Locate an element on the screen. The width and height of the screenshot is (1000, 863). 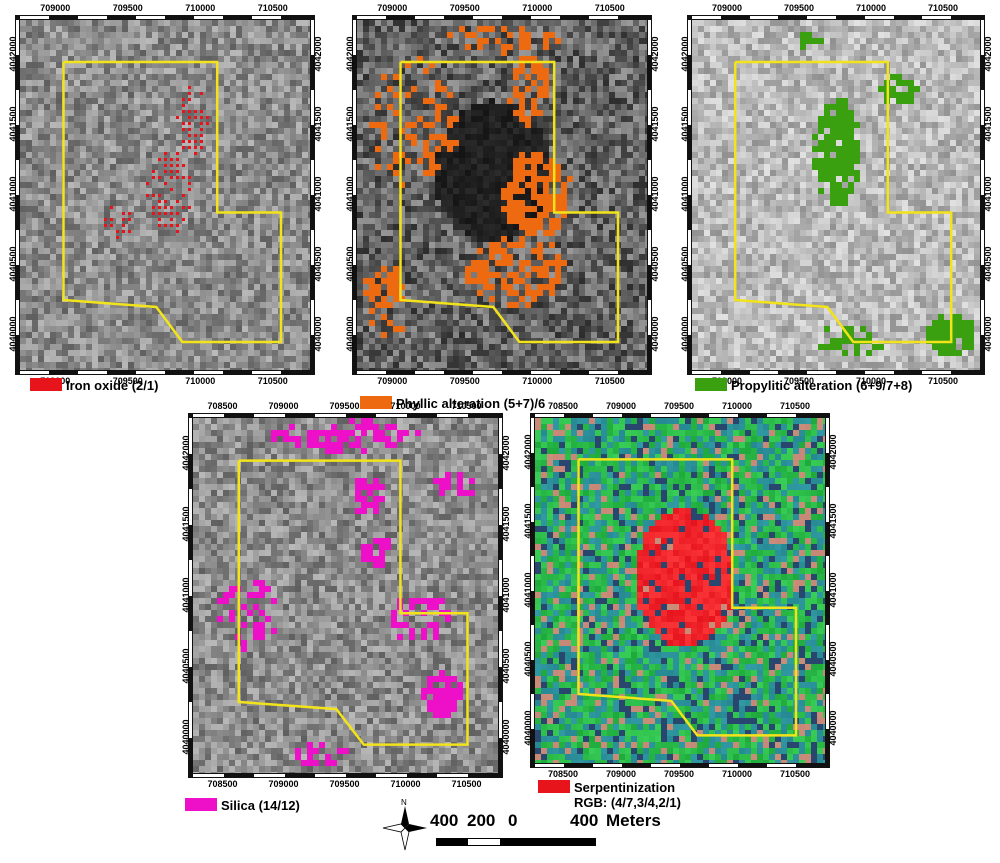
scale-bar: N 400 200 0 400 Meters is located at coordinates (530, 829).